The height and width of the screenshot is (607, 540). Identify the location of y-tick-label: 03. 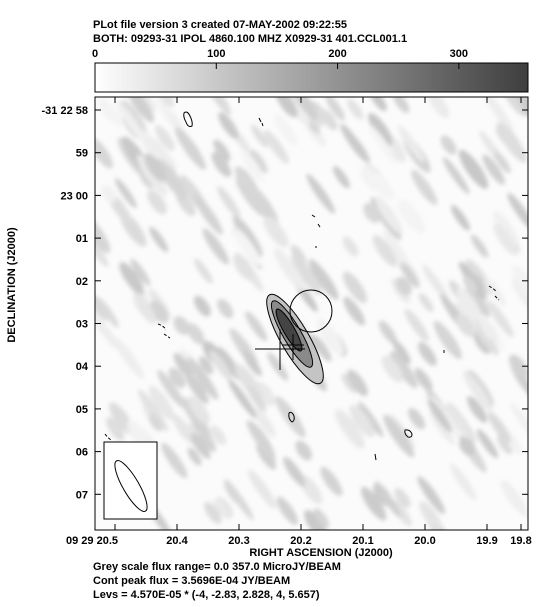
(82, 325).